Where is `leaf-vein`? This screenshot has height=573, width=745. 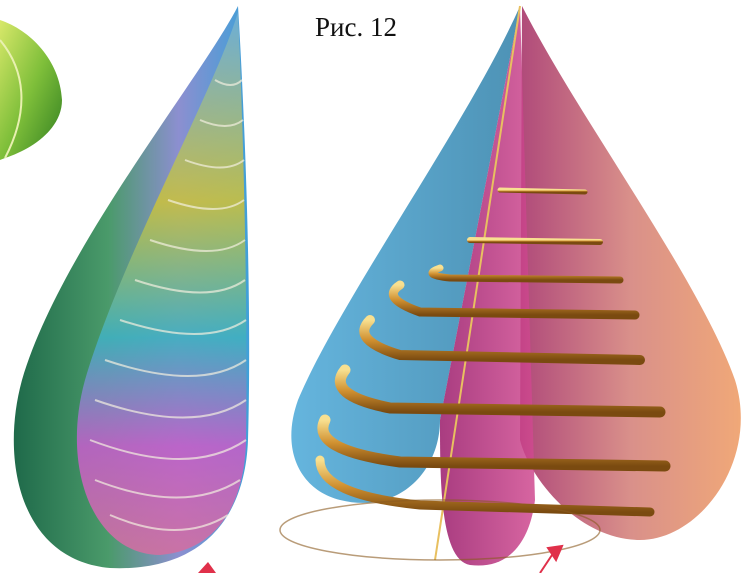
leaf-vein is located at coordinates (11, 99).